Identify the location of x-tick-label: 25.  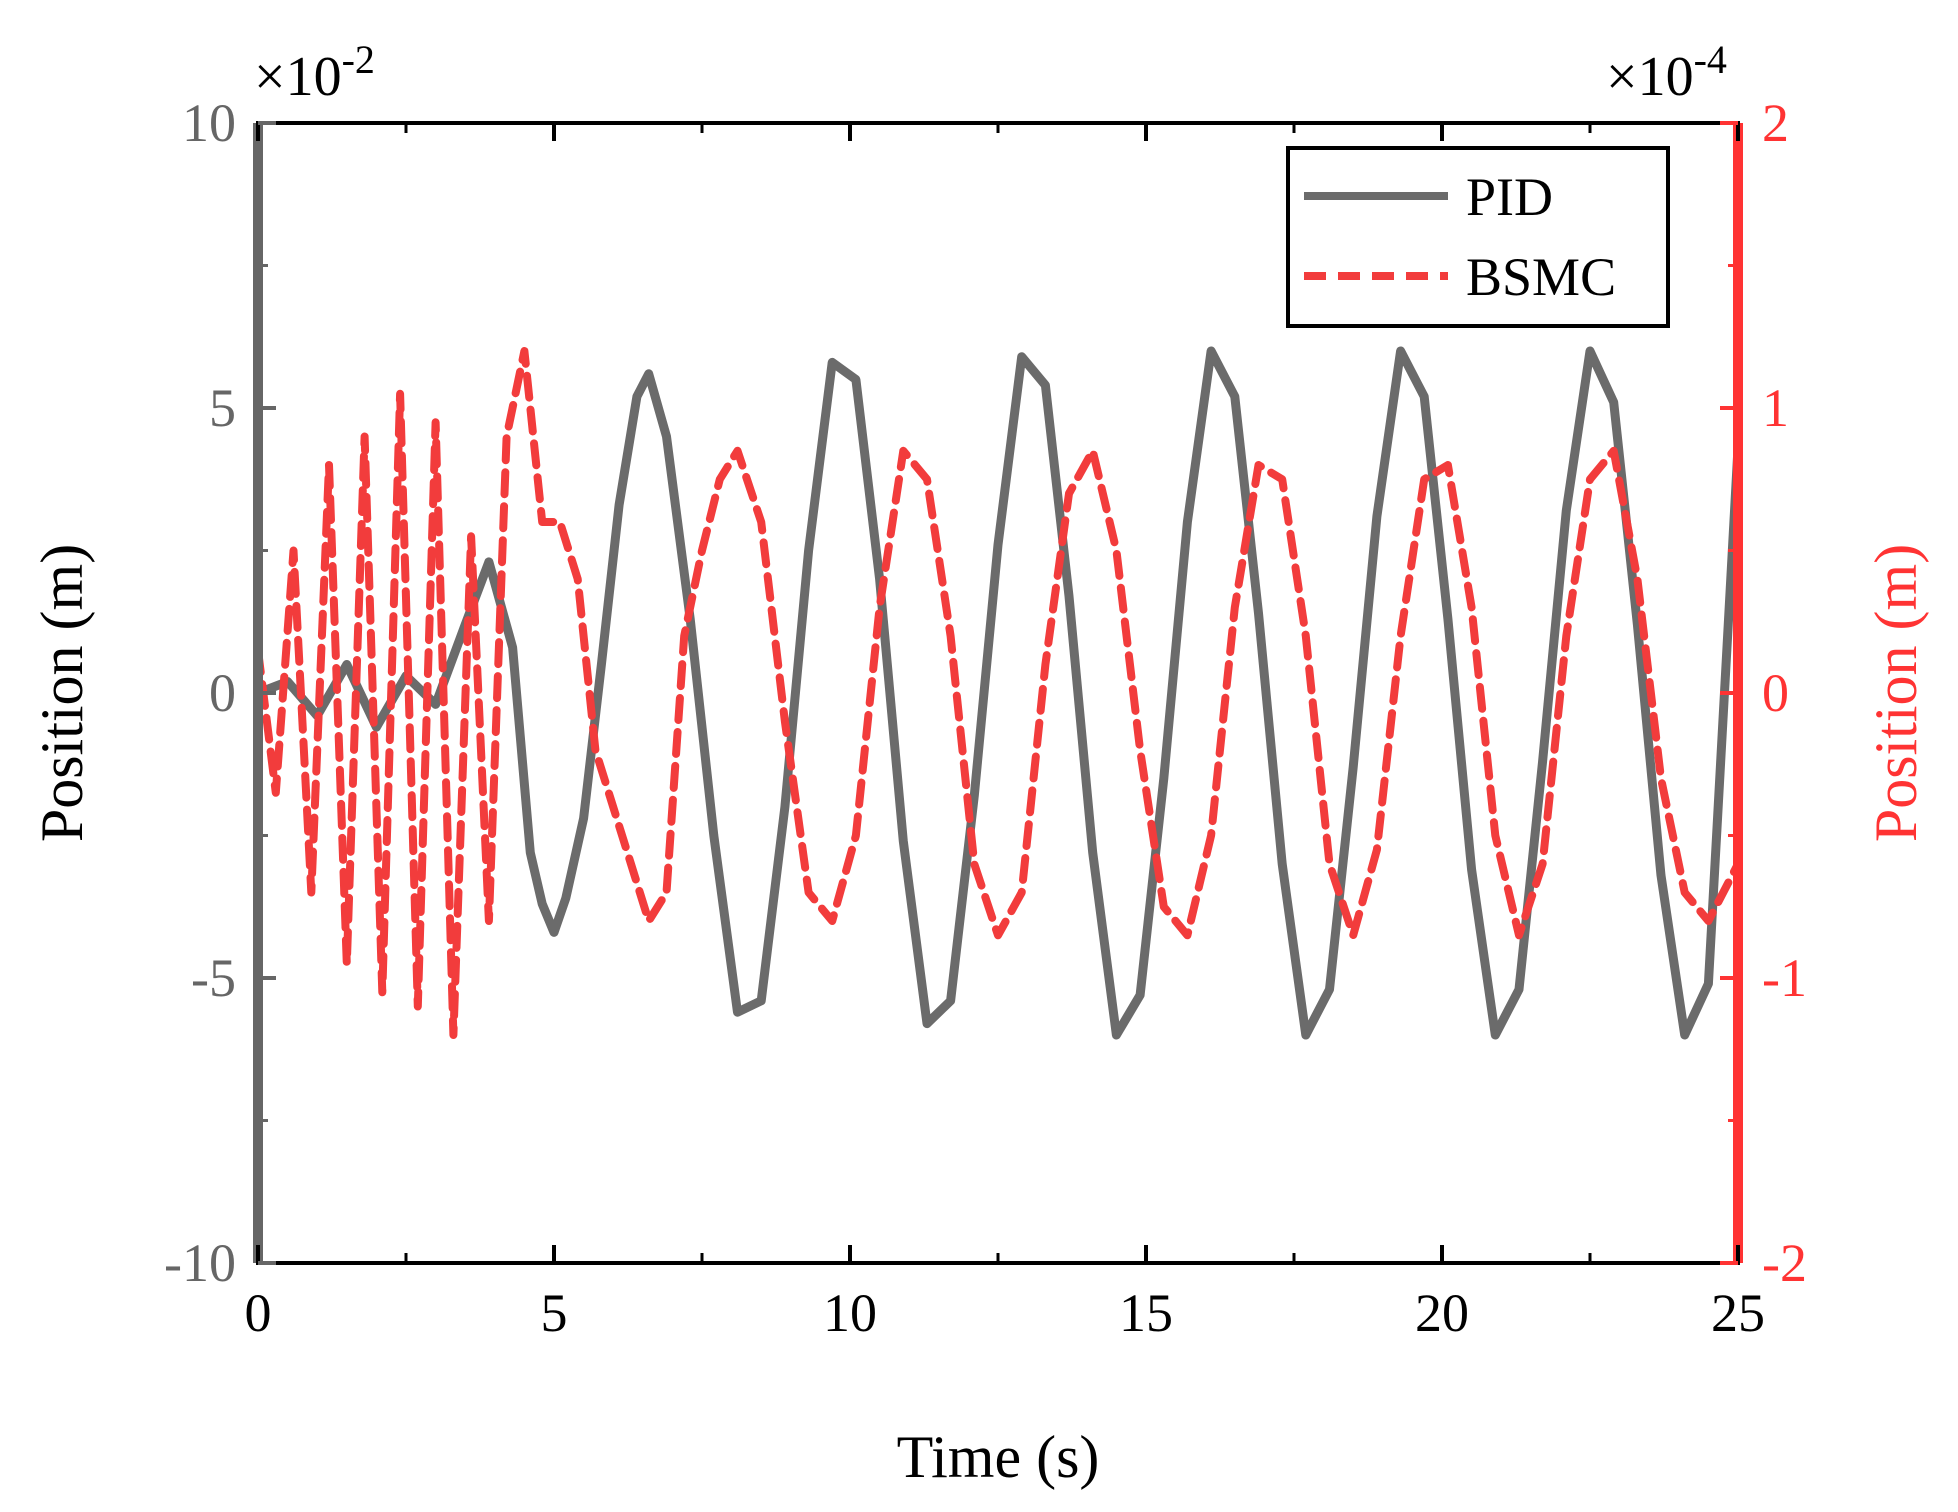
(1738, 1313).